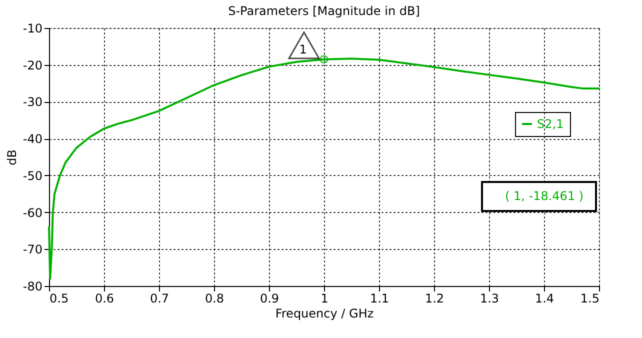 The width and height of the screenshot is (642, 338). Describe the element at coordinates (380, 299) in the screenshot. I see `x-tick-label: 1.1` at that location.